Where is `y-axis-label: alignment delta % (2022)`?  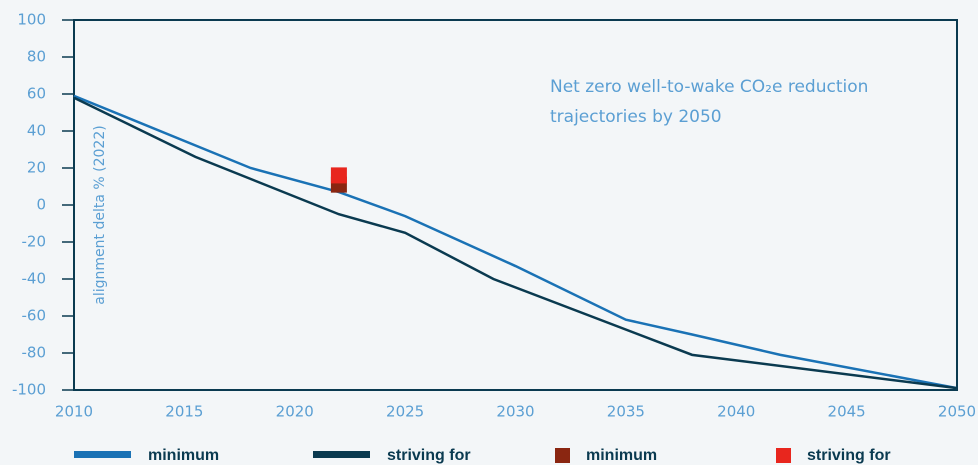
y-axis-label: alignment delta % (2022) is located at coordinates (100, 214).